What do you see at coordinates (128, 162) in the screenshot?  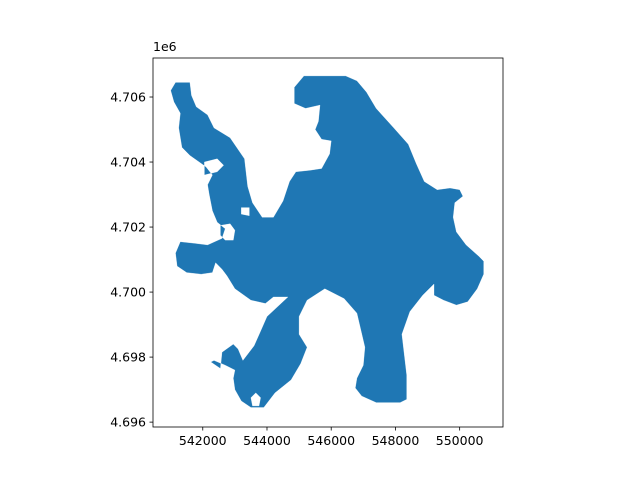 I see `y-tick-label: 4.704` at bounding box center [128, 162].